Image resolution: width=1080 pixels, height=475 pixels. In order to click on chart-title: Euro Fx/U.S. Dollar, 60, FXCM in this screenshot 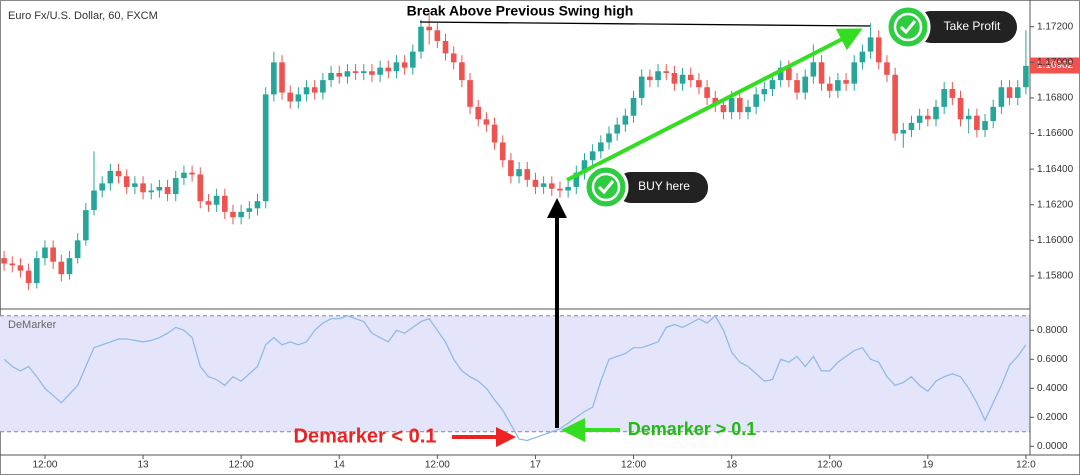, I will do `click(83, 16)`.